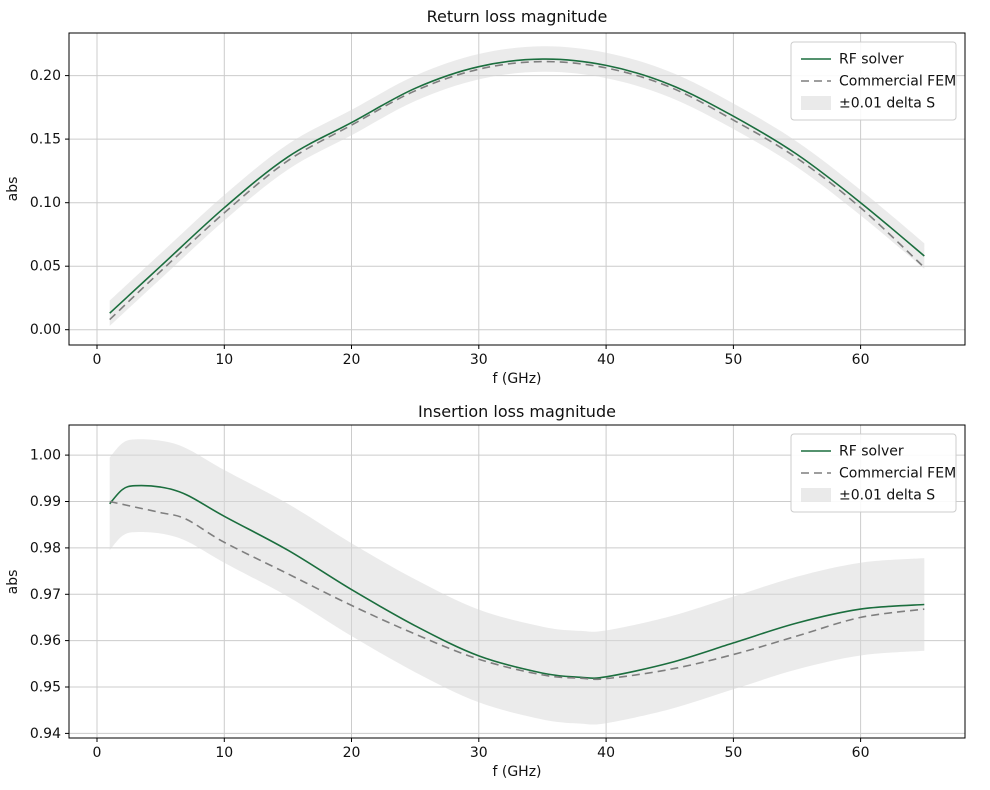  What do you see at coordinates (517, 16) in the screenshot?
I see `chart-title: Return loss magnitude` at bounding box center [517, 16].